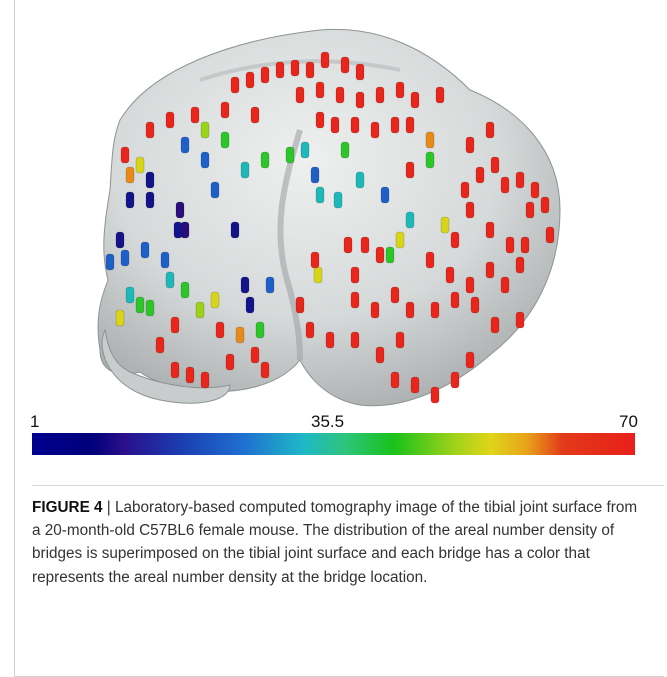 Image resolution: width=667 pixels, height=677 pixels. Describe the element at coordinates (35, 421) in the screenshot. I see `colorbar-min-label: 1` at that location.